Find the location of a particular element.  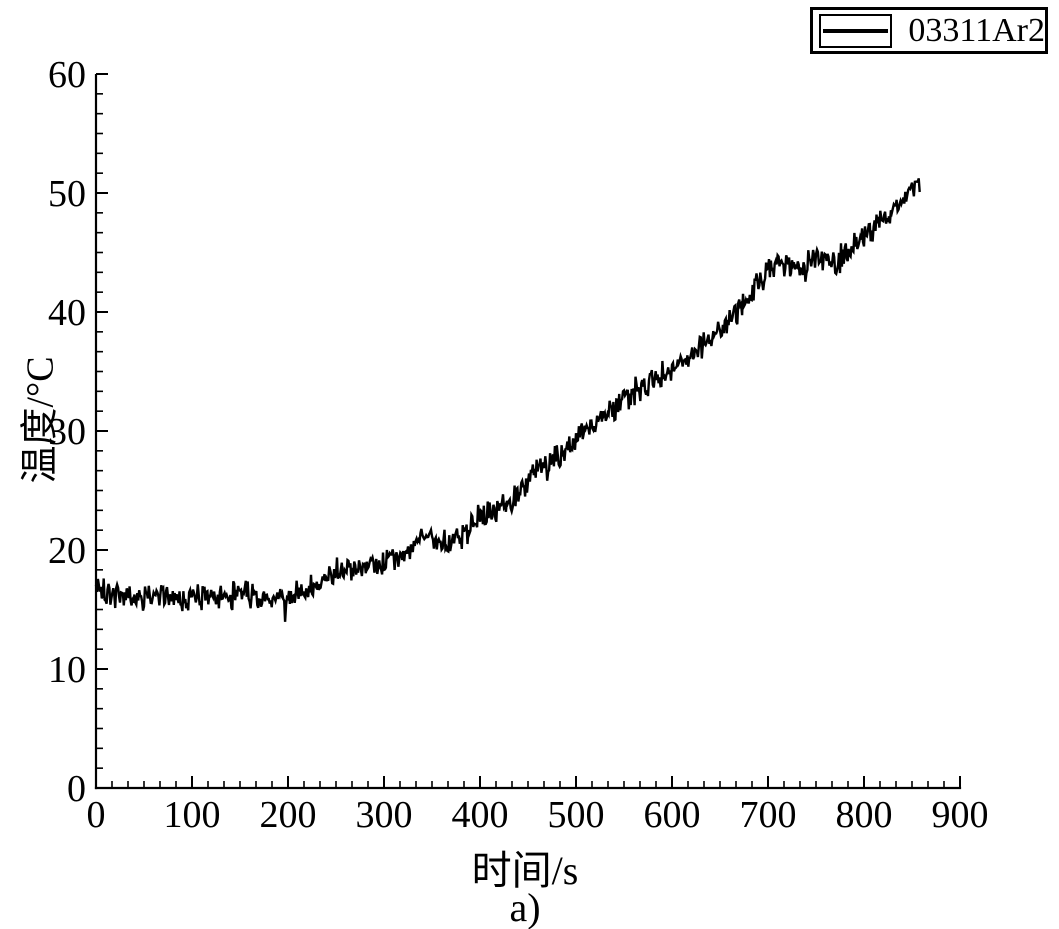

svg-text: 200 is located at coordinates (288, 815).